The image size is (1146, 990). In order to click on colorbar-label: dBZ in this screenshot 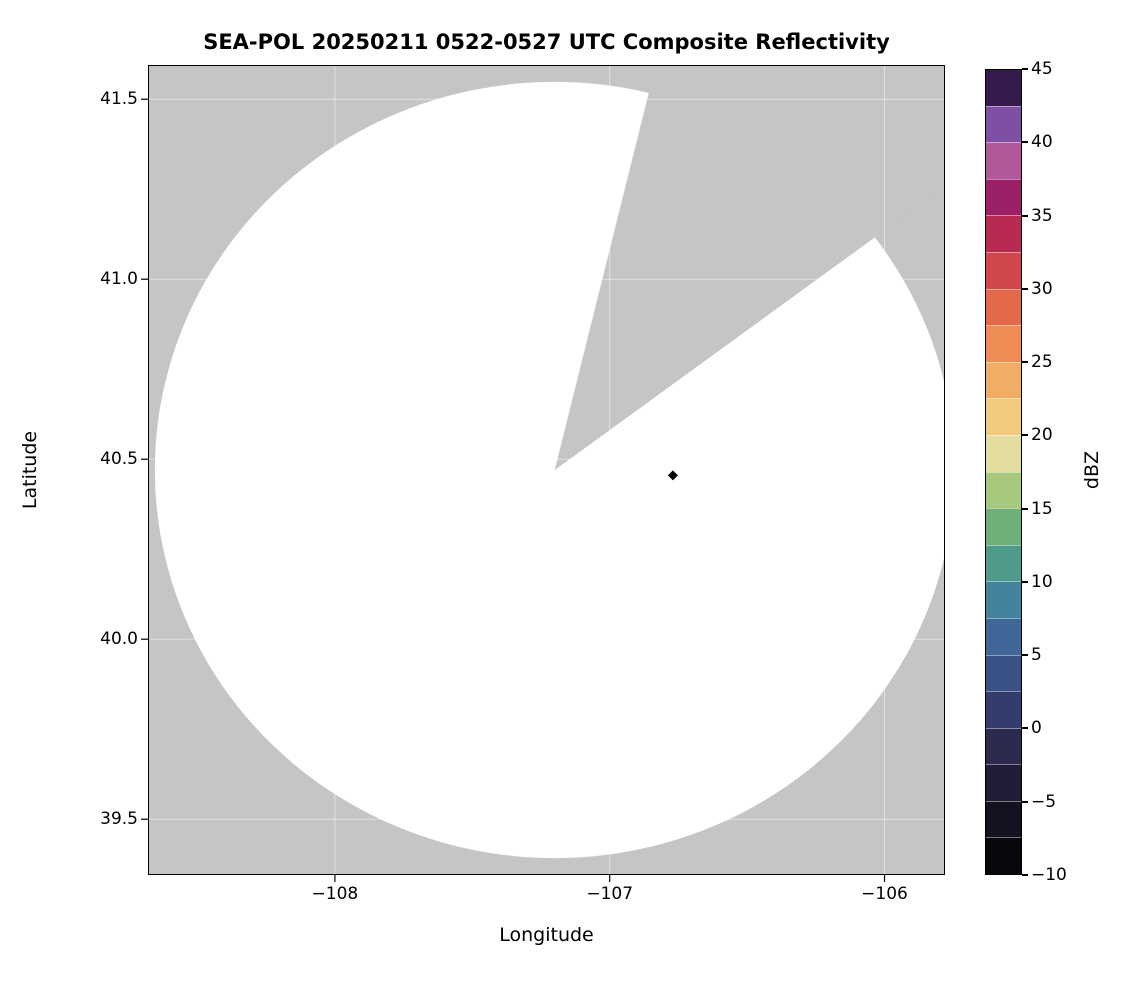, I will do `click(1092, 470)`.